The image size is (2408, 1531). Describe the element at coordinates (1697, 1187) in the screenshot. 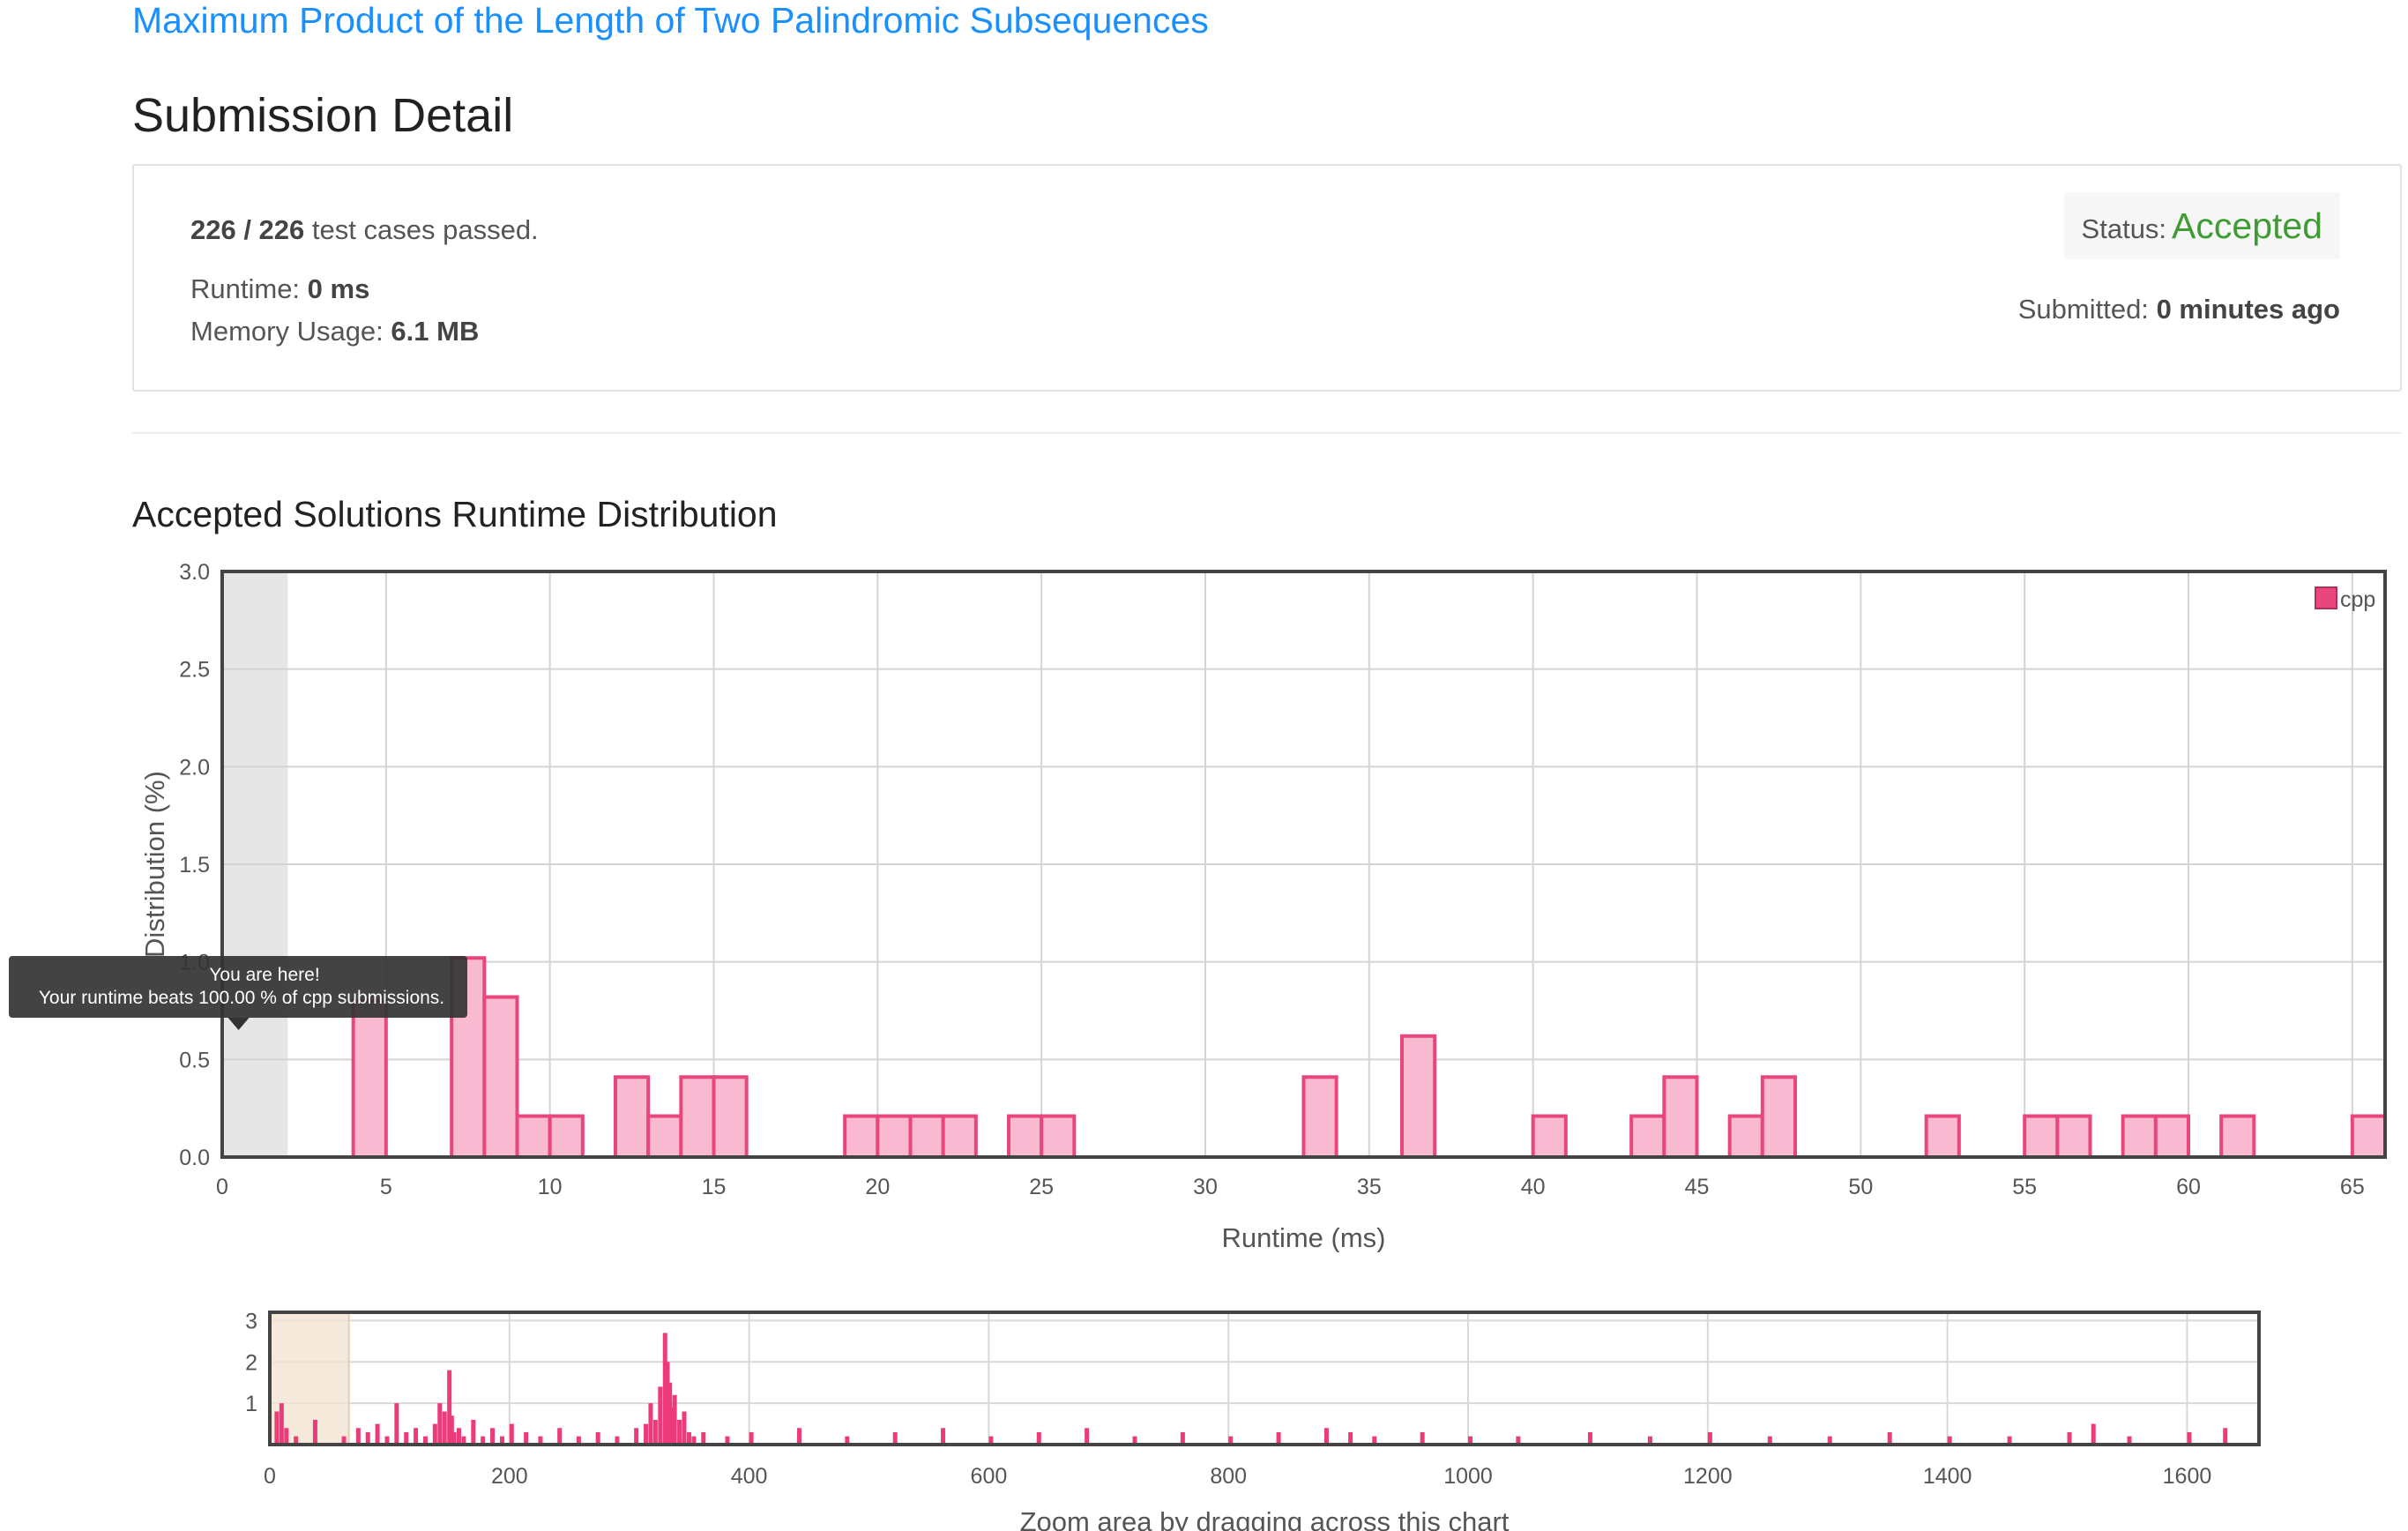

I see `x-tick-label: 45` at that location.